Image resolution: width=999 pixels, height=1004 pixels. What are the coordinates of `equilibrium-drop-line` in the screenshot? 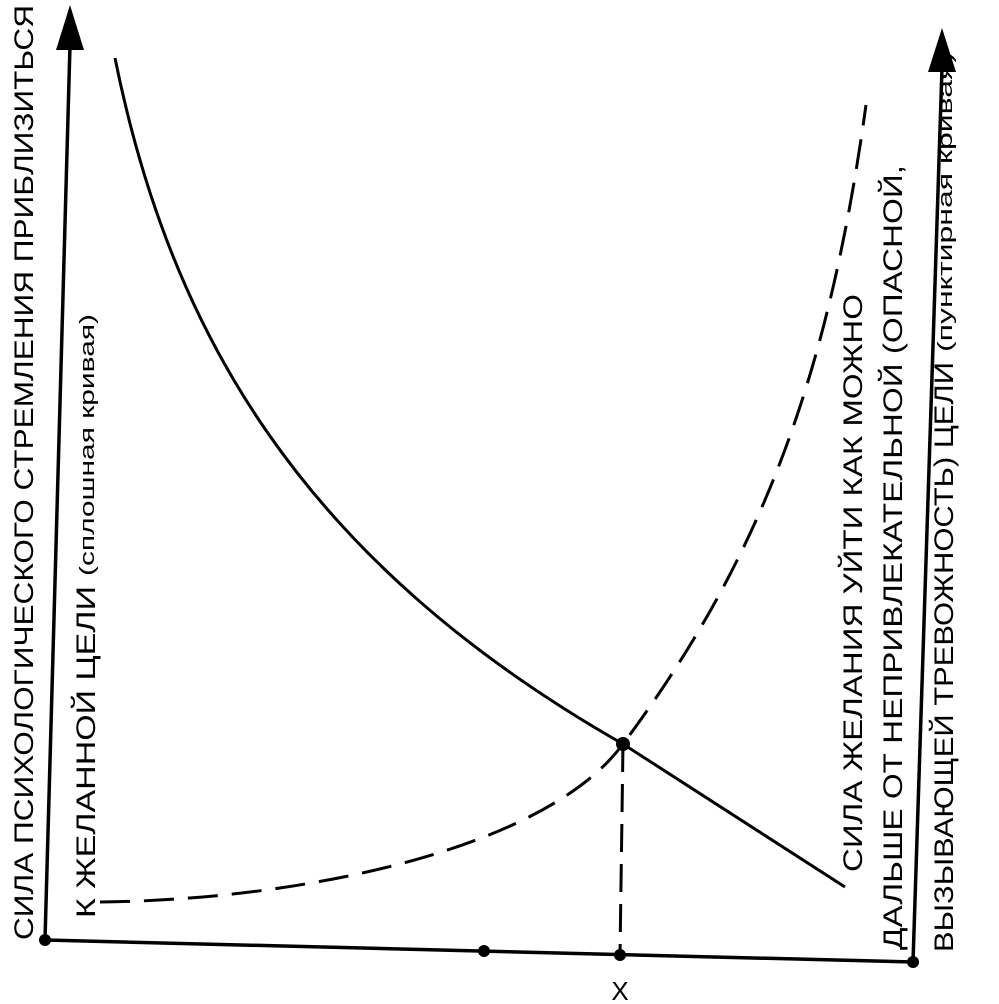 It's located at (621, 849).